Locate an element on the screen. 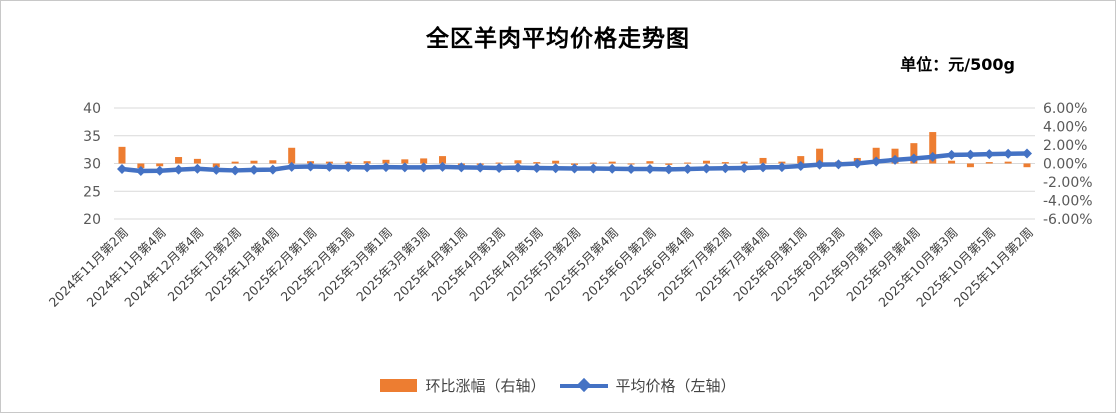  chart-title: 全区羊肉平均价格走势图 is located at coordinates (558, 39).